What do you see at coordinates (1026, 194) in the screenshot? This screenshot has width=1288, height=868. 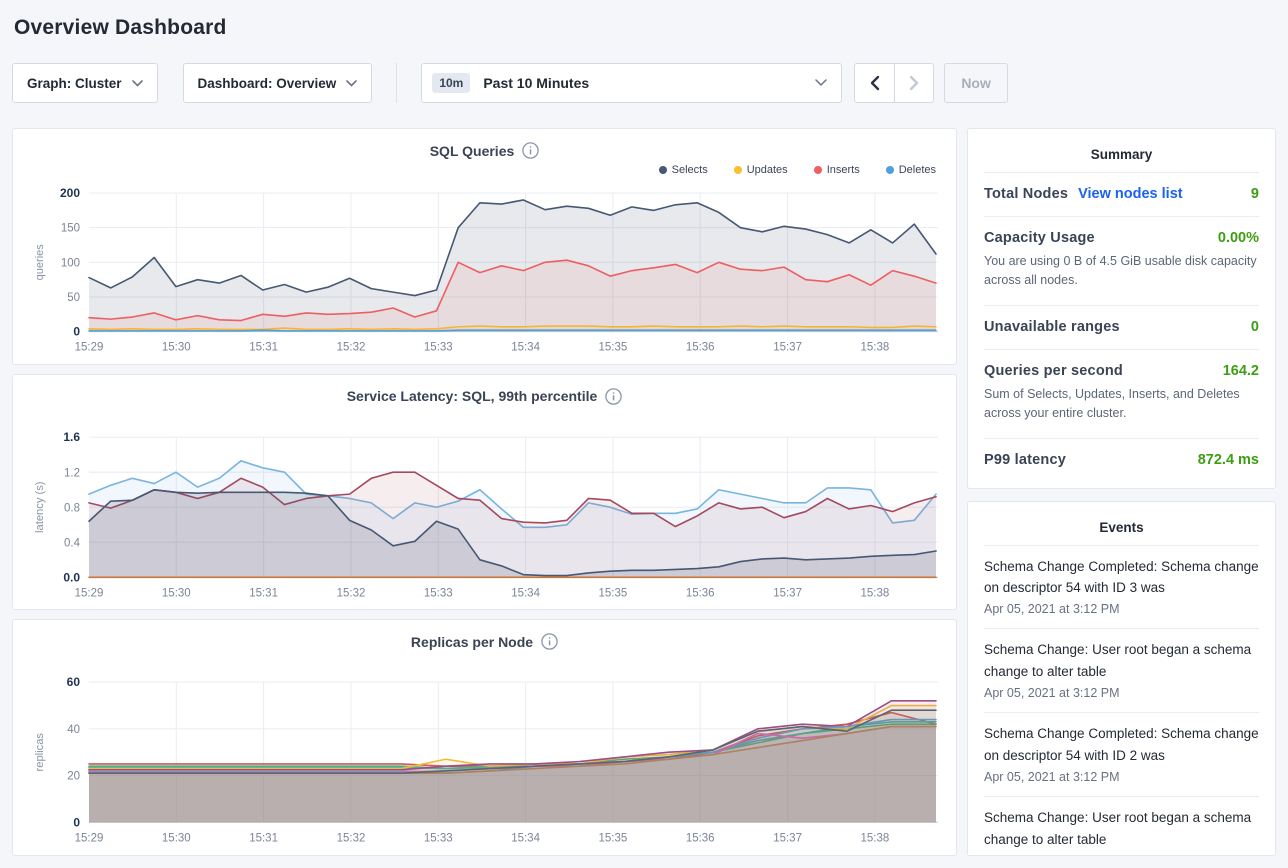 I see `summary-label: Total Nodes` at bounding box center [1026, 194].